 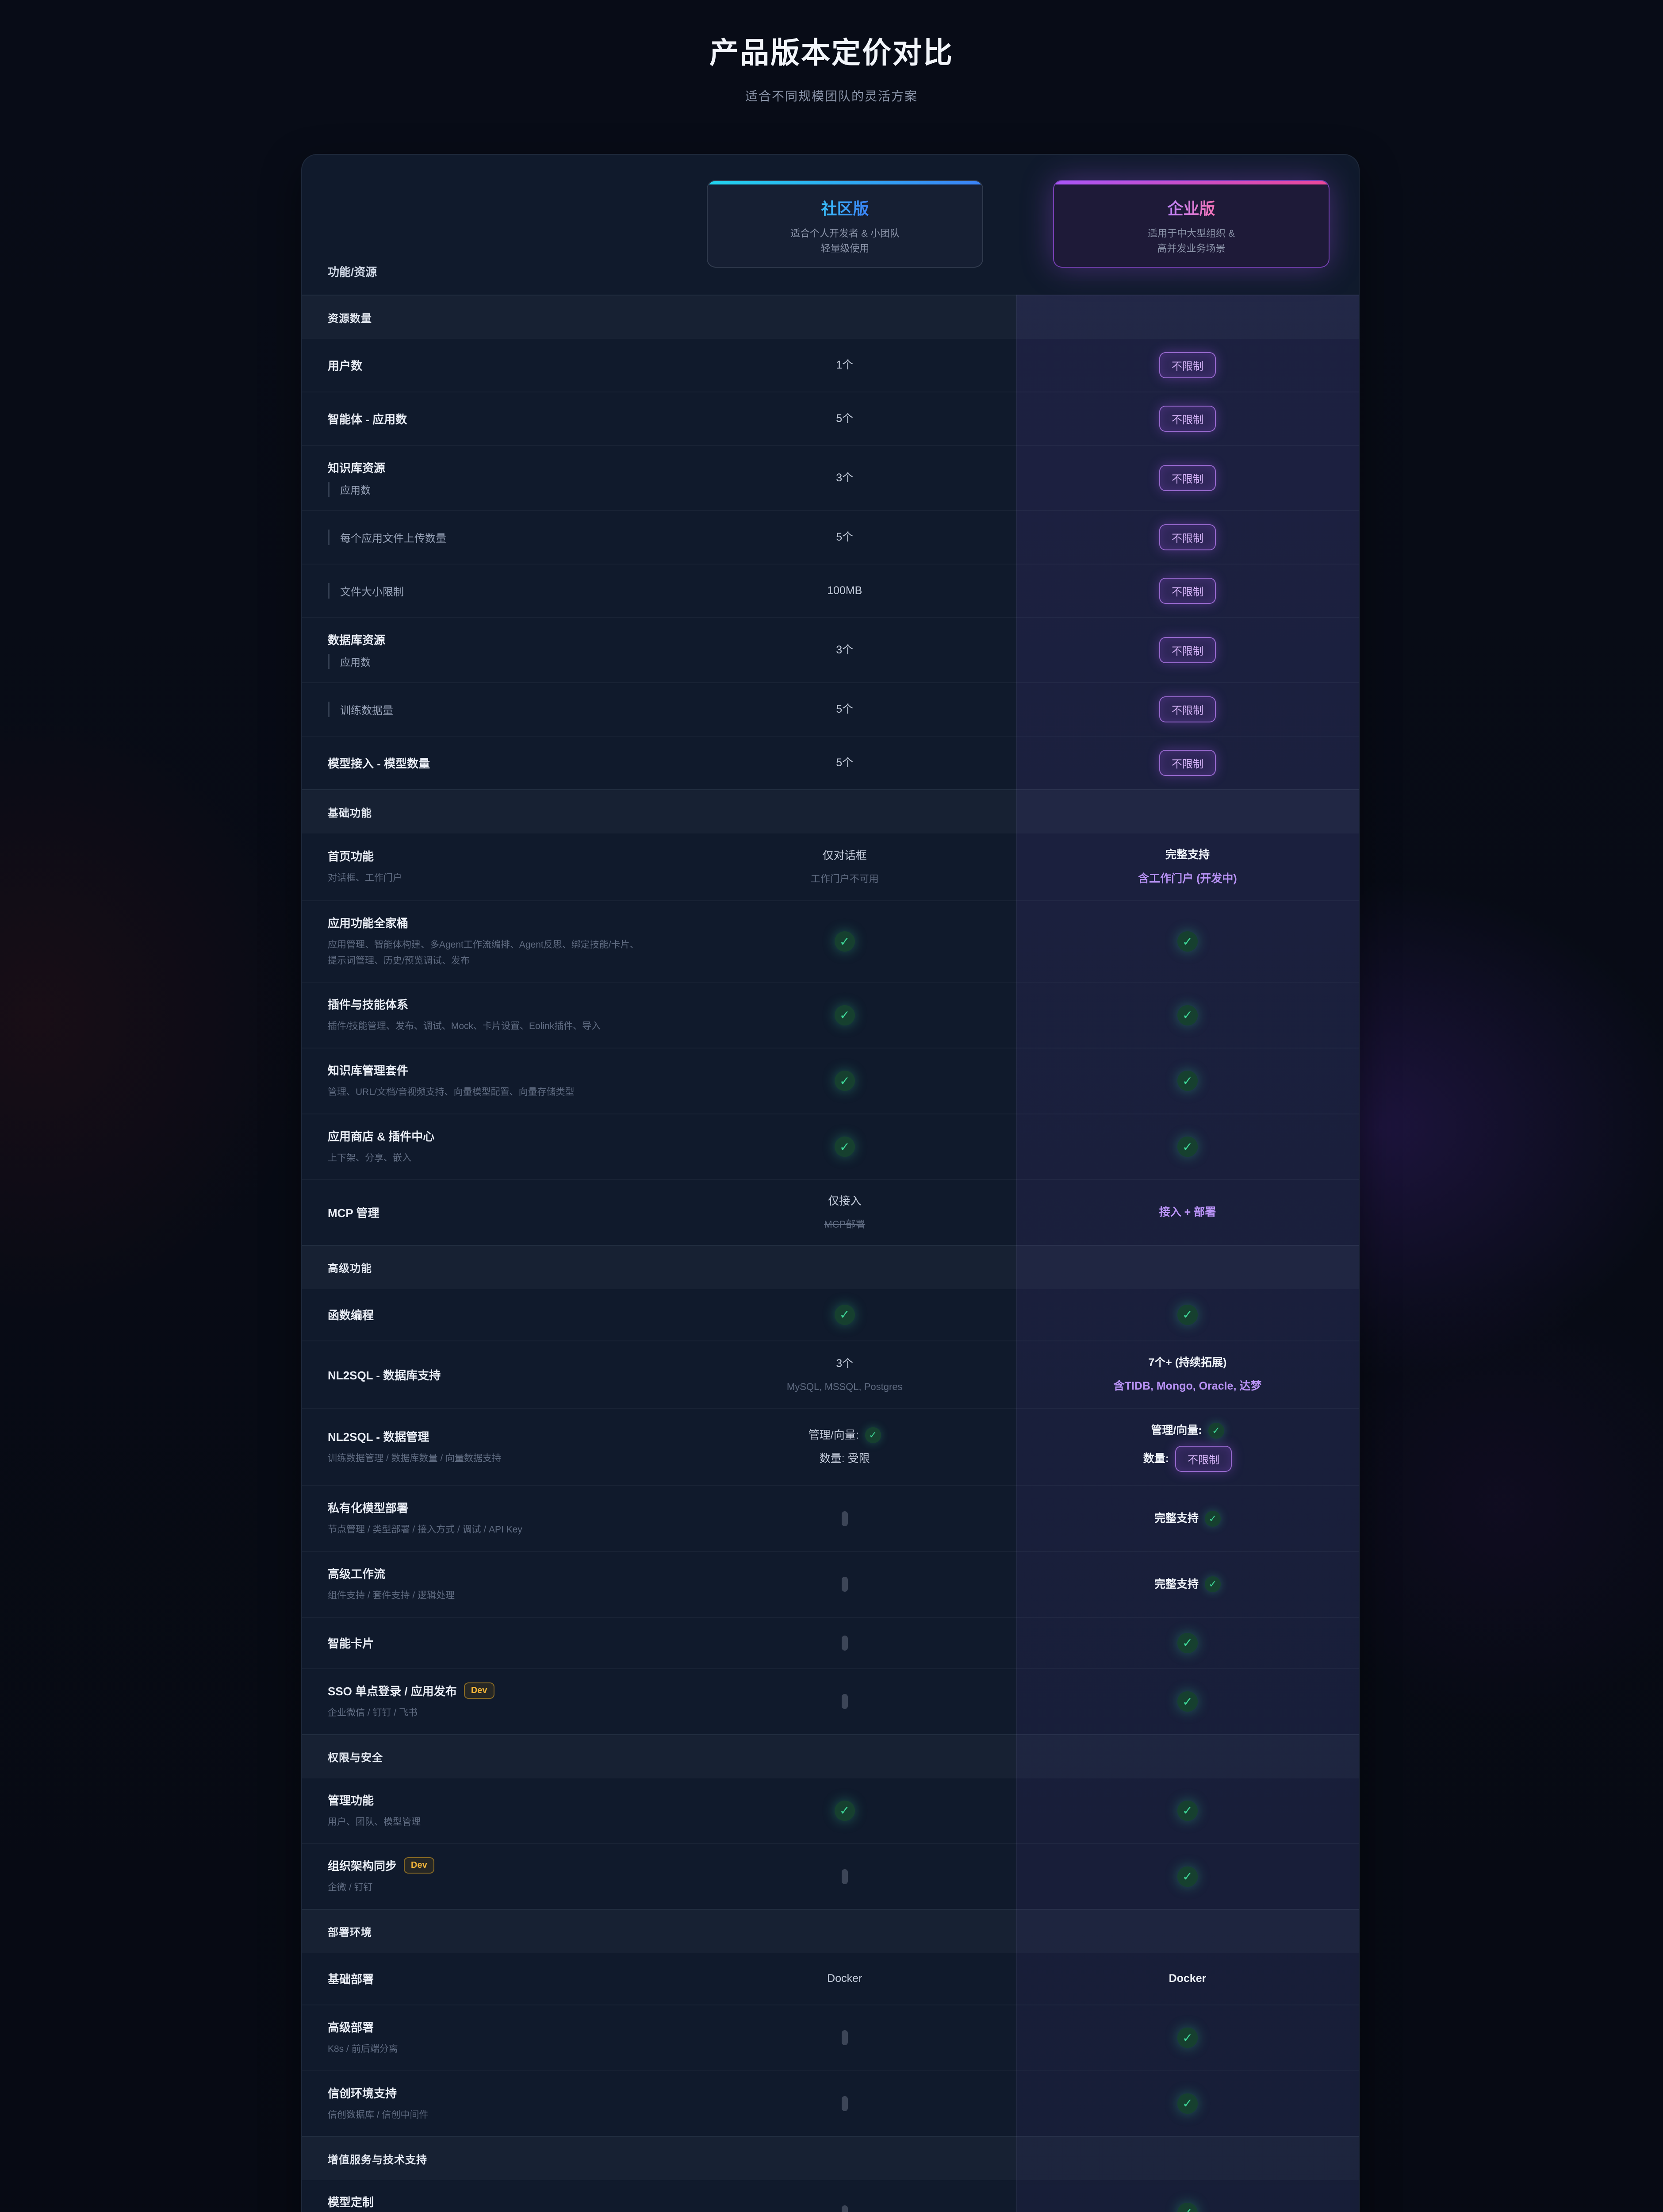 What do you see at coordinates (845, 241) in the screenshot?
I see `community-plan-desc: 适合个人开发者 & 小团队 轻量级使用` at bounding box center [845, 241].